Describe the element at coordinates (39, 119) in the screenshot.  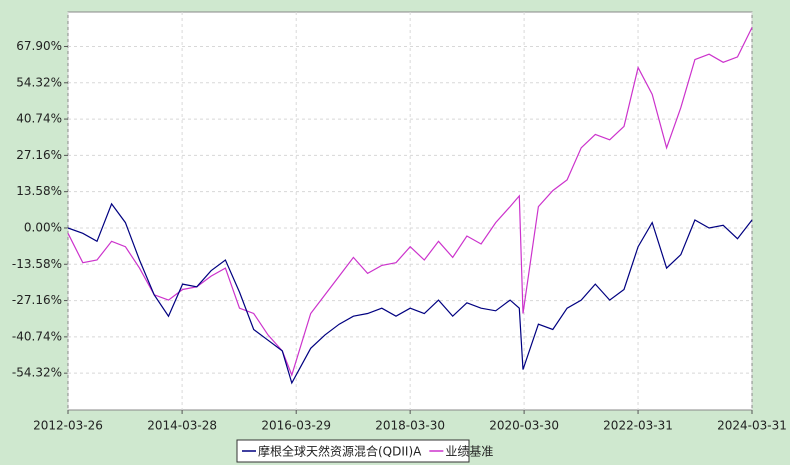
I see `y-tick-label: 40.74%` at that location.